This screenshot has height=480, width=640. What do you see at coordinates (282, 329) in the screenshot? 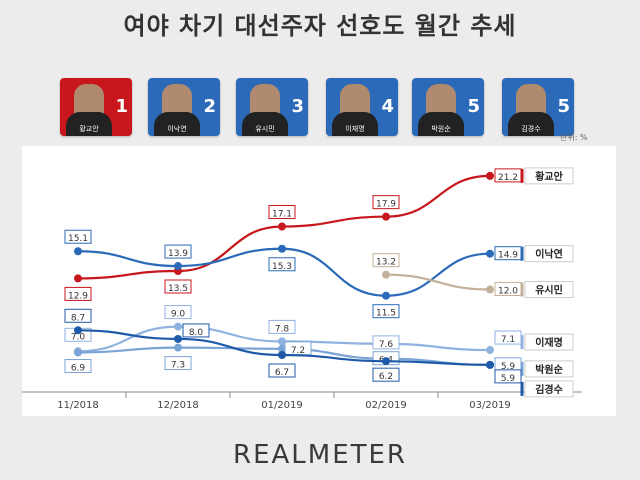
I see `data-label: 7.8` at bounding box center [282, 329].